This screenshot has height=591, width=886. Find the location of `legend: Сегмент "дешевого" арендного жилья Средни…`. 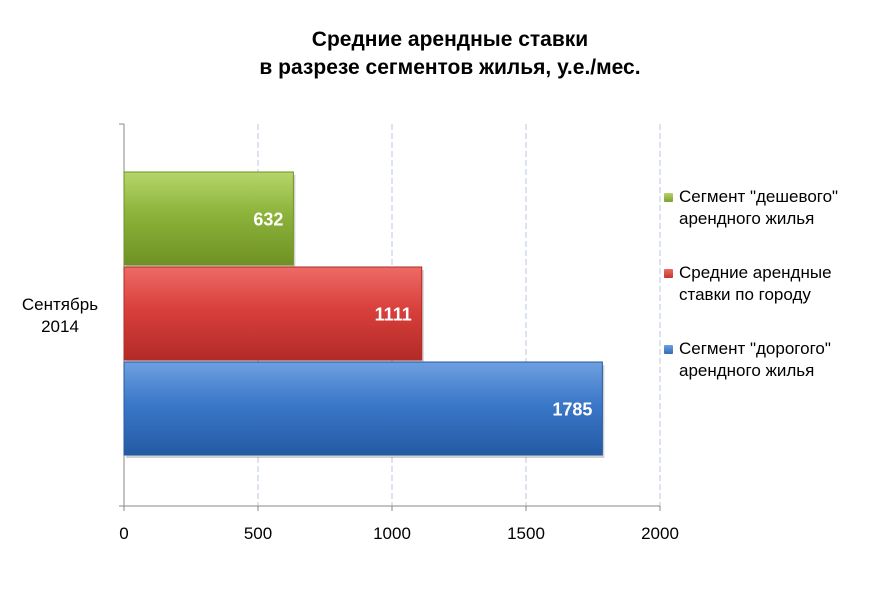

legend: Сегмент "дешевого" арендного жилья Средни… is located at coordinates (771, 300).